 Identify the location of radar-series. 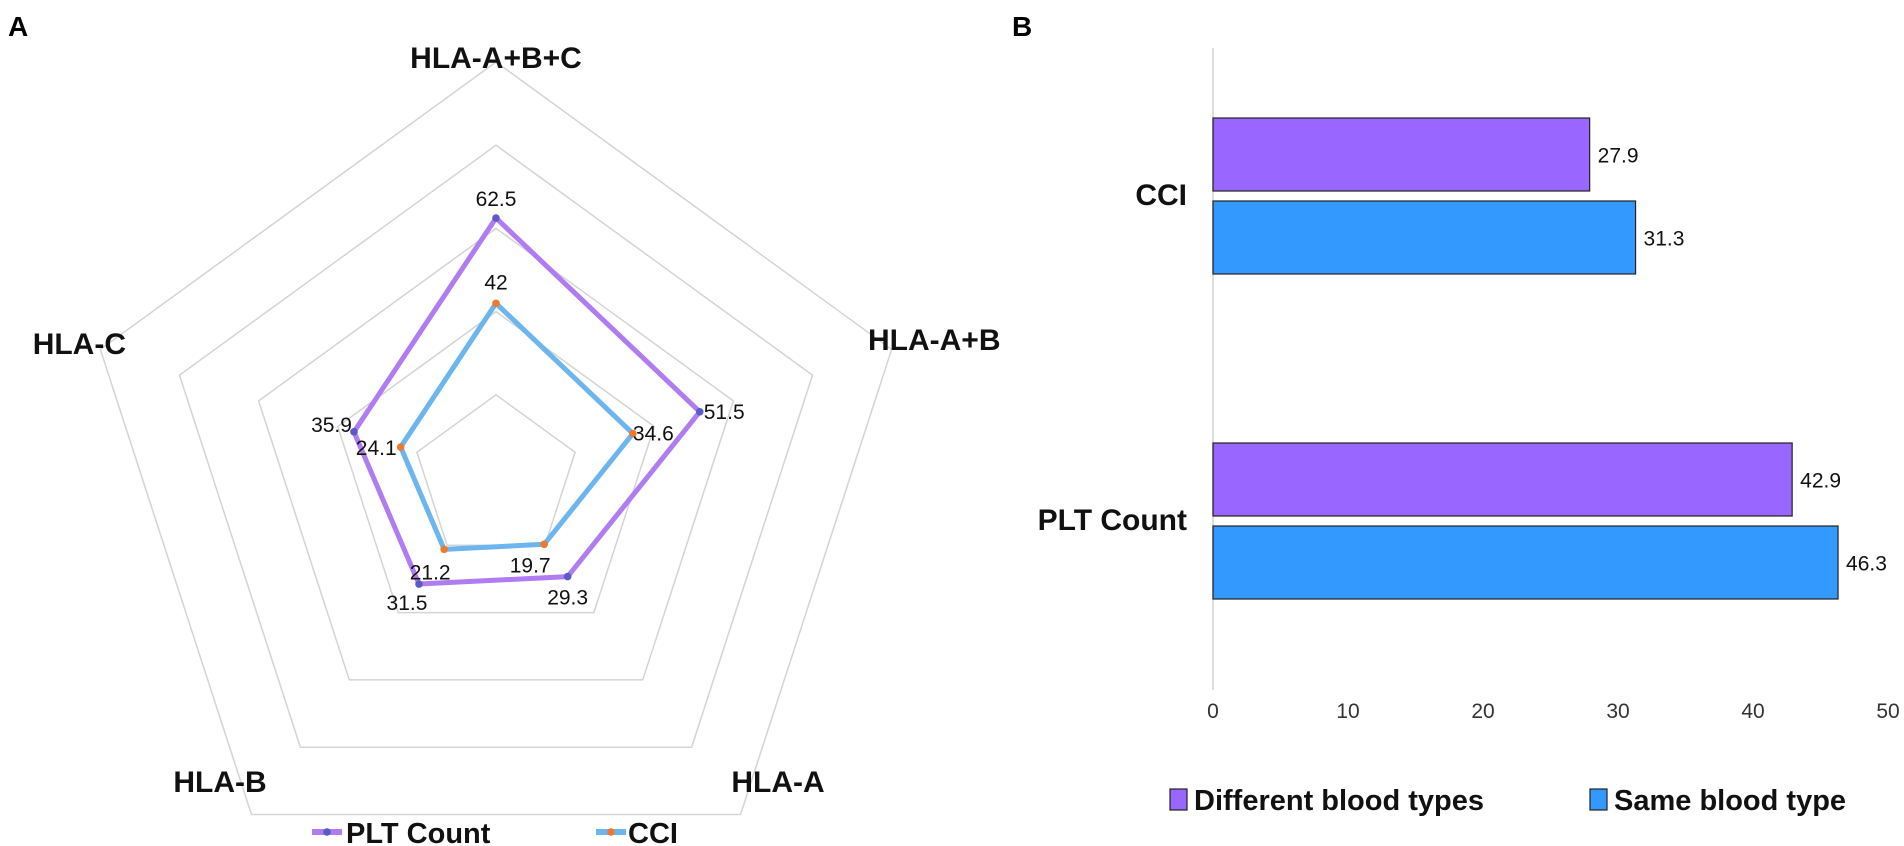
(527, 401).